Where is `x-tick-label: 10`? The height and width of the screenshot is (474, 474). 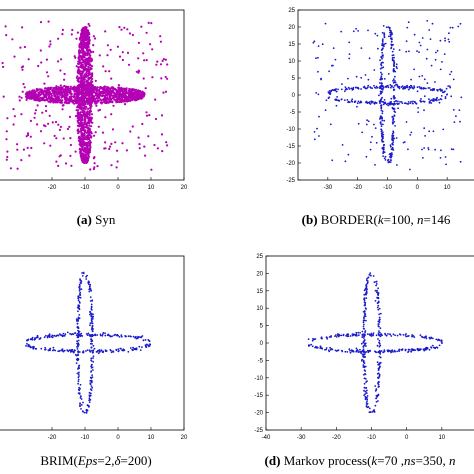 x-tick-label: 10 is located at coordinates (447, 188).